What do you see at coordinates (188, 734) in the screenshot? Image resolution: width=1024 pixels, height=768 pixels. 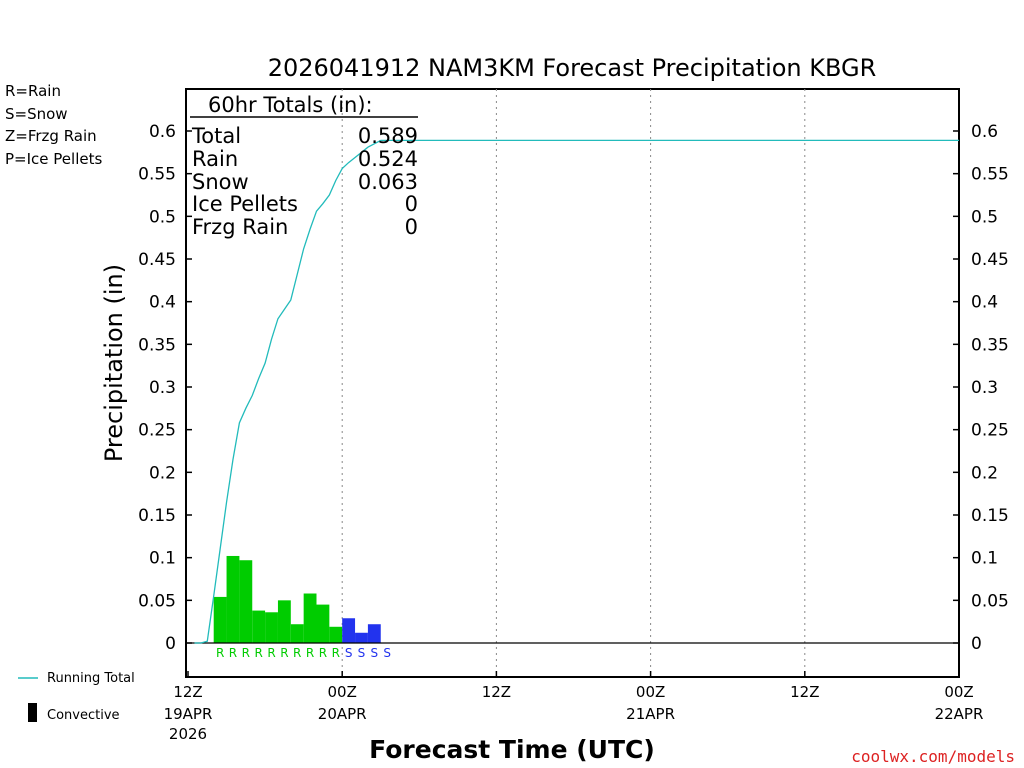 I see `x-tick-year: 2026` at bounding box center [188, 734].